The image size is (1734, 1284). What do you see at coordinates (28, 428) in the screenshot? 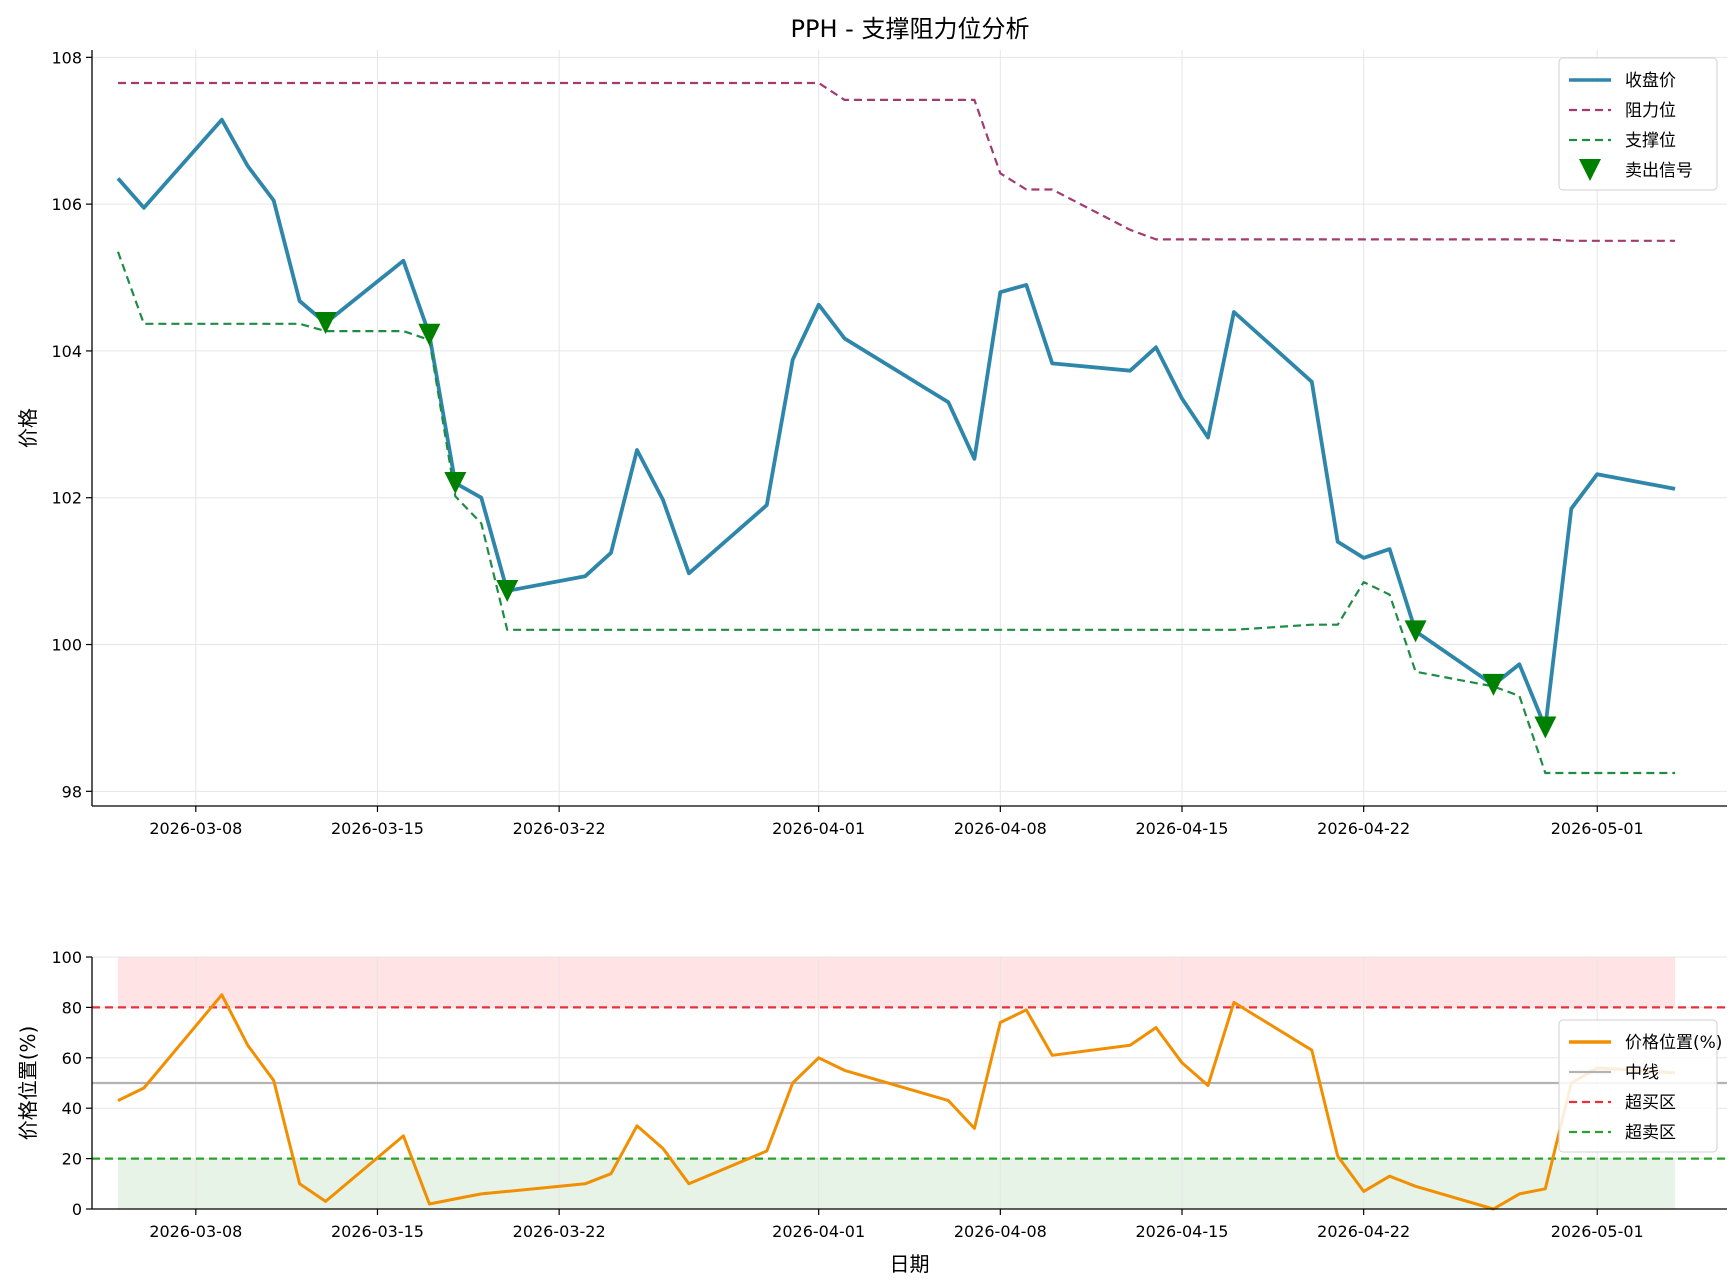
I see `price-ylabel: 价格` at bounding box center [28, 428].